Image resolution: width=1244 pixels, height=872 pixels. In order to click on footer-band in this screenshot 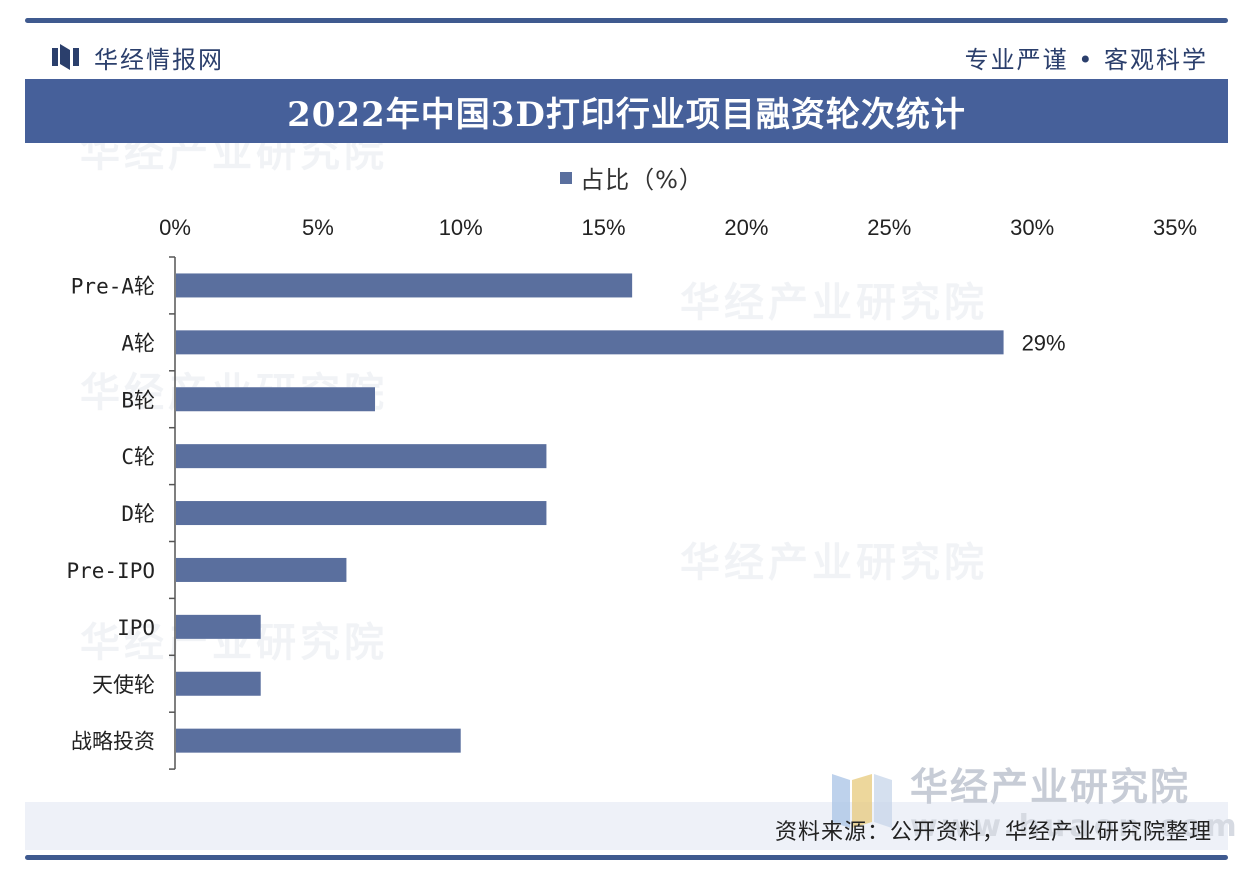, I will do `click(626, 826)`.